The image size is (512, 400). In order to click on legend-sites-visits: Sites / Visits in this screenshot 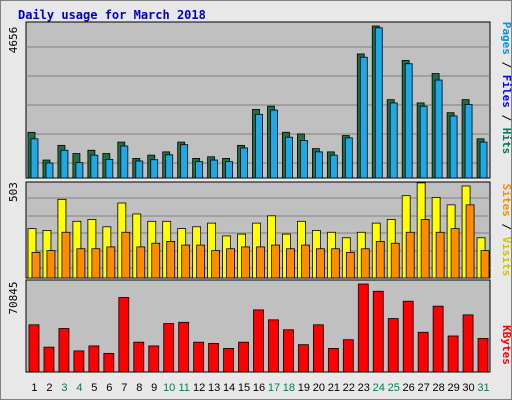, I will do `click(506, 230)`.